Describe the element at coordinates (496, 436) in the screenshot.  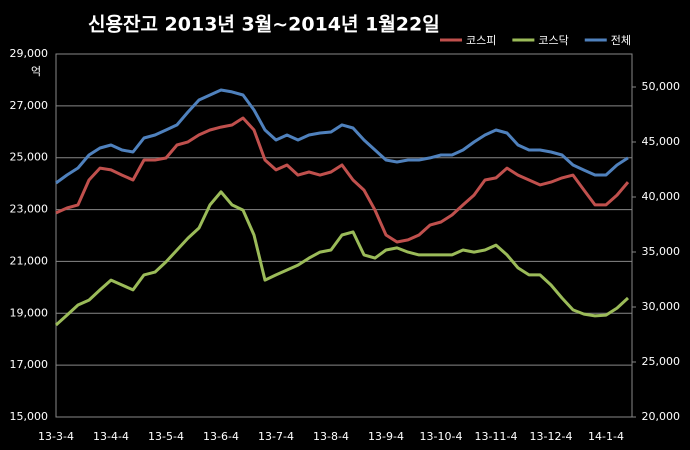
I see `x-tick-label: 13-11-4` at that location.